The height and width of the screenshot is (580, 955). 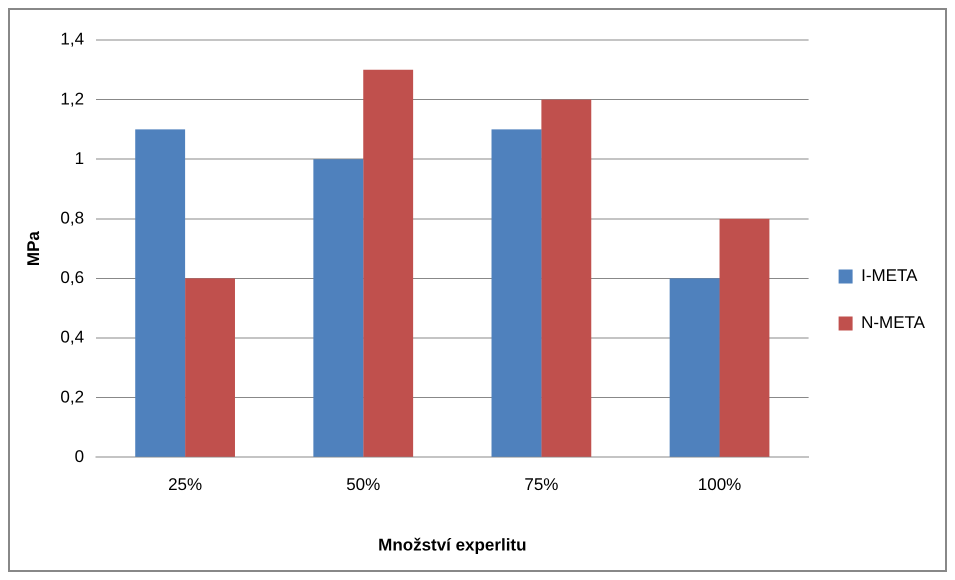 What do you see at coordinates (720, 484) in the screenshot?
I see `x-tick-label: 100%` at bounding box center [720, 484].